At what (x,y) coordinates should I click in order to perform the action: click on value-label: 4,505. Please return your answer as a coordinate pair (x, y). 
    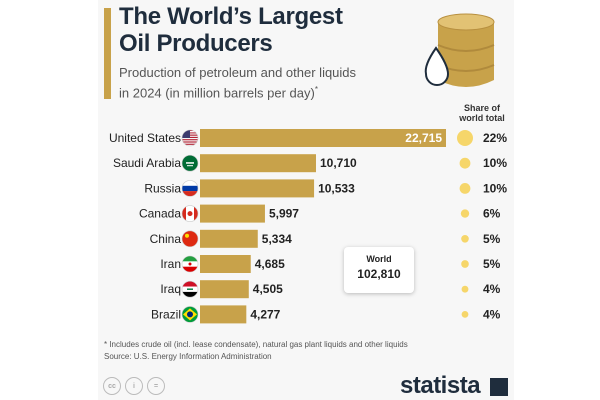
    Looking at the image, I should click on (268, 289).